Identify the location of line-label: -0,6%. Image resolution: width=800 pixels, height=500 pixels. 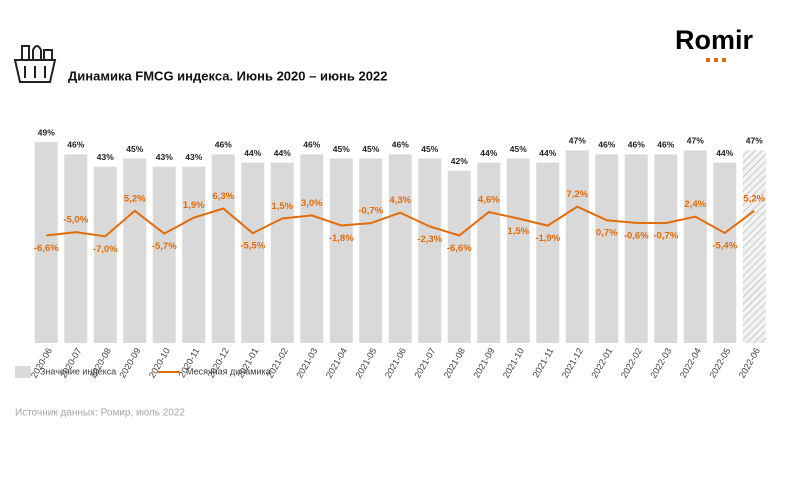
(636, 235).